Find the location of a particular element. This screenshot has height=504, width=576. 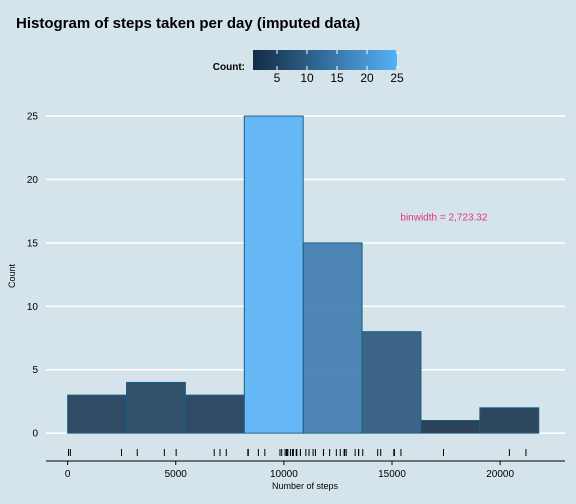

y-tick-label: 10 is located at coordinates (33, 307).